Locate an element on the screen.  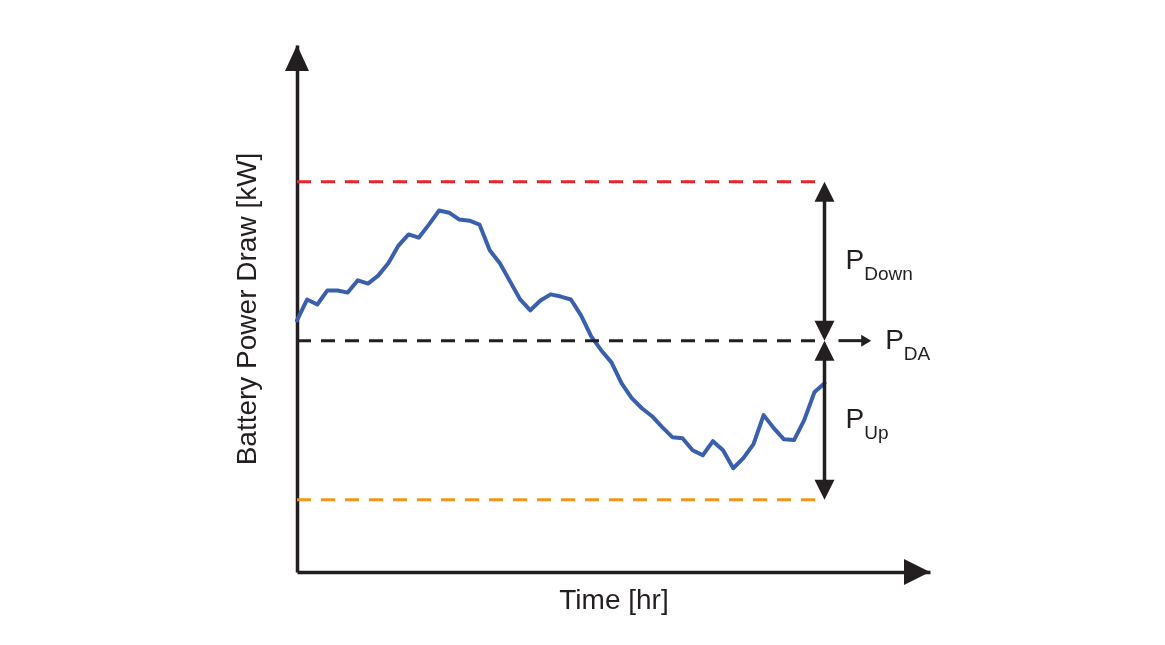
y-axis-title: Battery Power Draw [kW] is located at coordinates (246, 309).